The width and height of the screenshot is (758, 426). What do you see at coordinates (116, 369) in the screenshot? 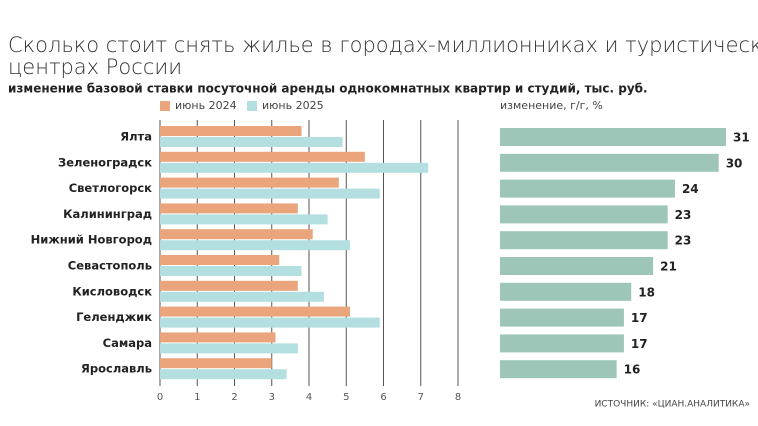
I see `category-label: Ярославль` at bounding box center [116, 369].